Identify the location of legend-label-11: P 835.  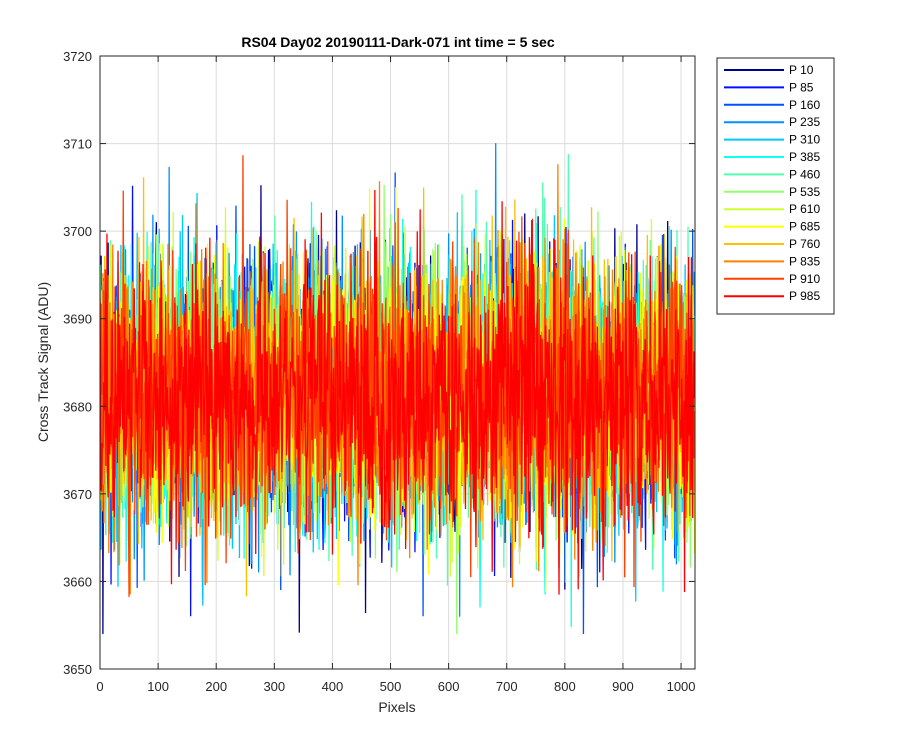
(804, 261).